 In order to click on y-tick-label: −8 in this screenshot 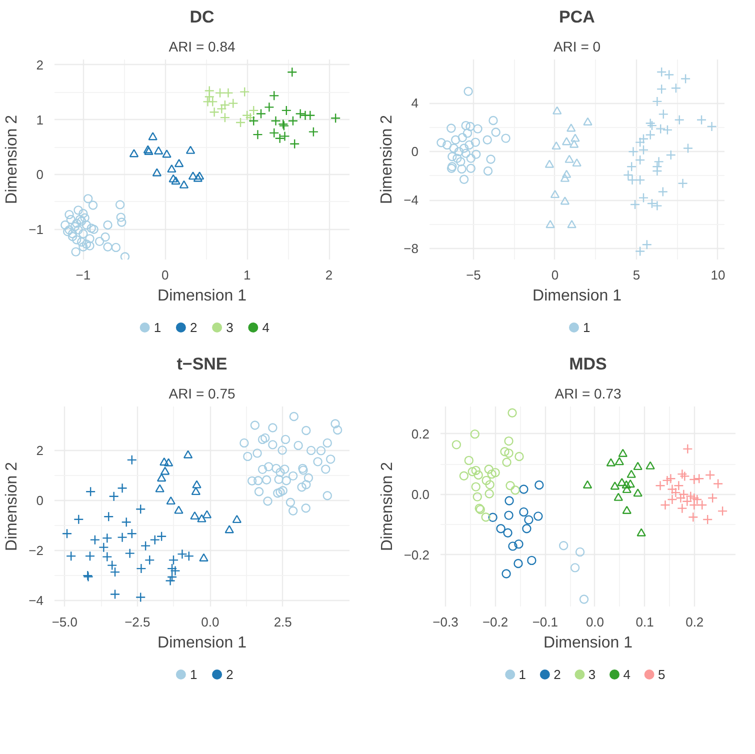, I will do `click(411, 248)`.